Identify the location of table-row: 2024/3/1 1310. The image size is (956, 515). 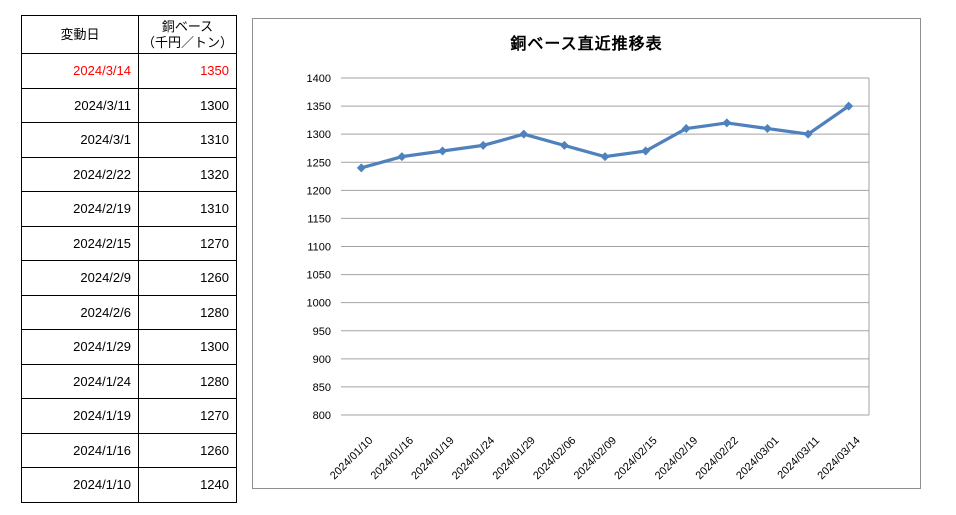
(129, 140).